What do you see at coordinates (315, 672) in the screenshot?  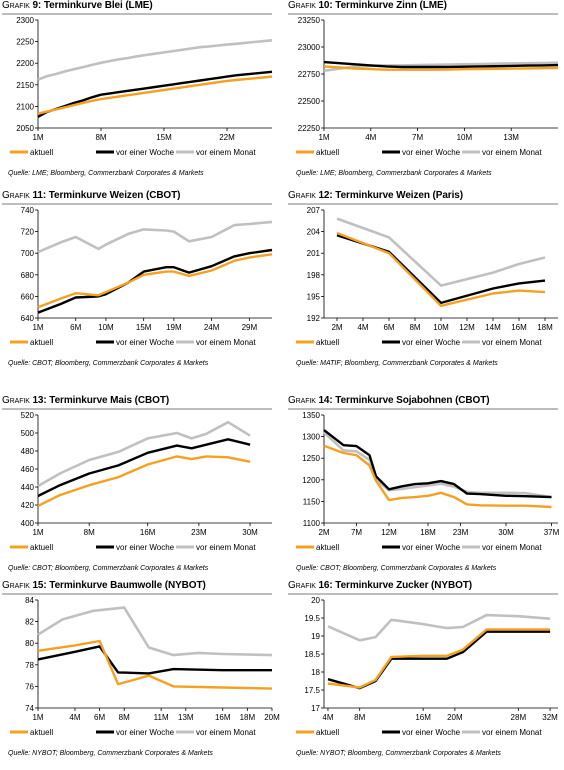 I see `y-tick-label: 18` at bounding box center [315, 672].